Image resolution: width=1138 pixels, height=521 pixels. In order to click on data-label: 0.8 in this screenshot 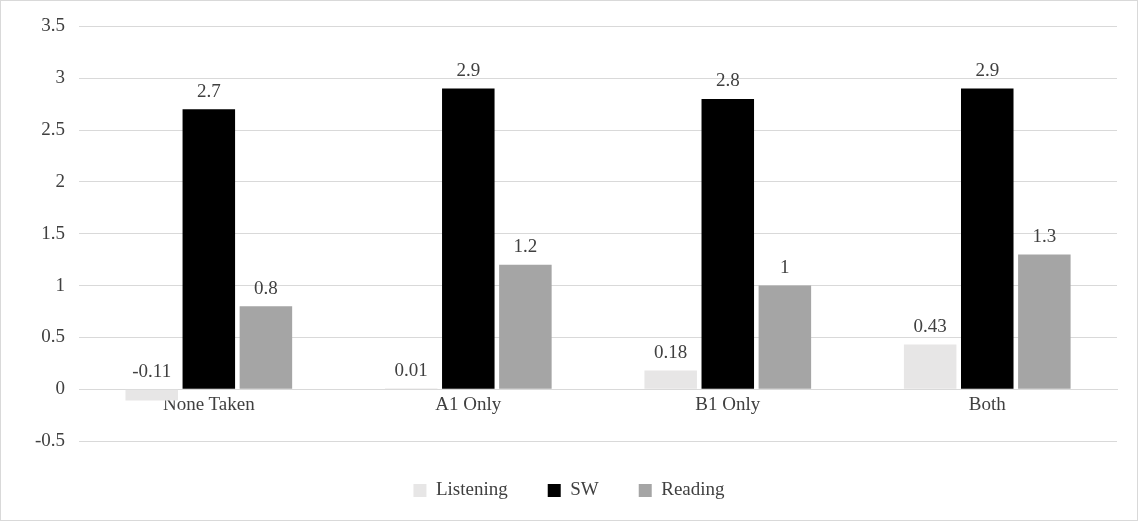, I will do `click(266, 287)`.